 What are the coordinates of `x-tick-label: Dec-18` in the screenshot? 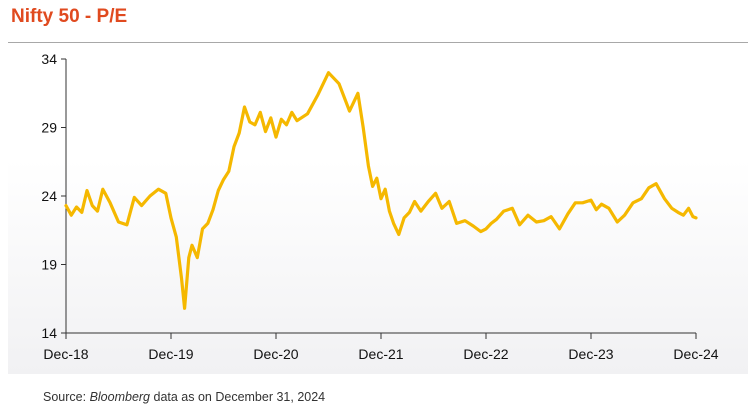 It's located at (65, 354).